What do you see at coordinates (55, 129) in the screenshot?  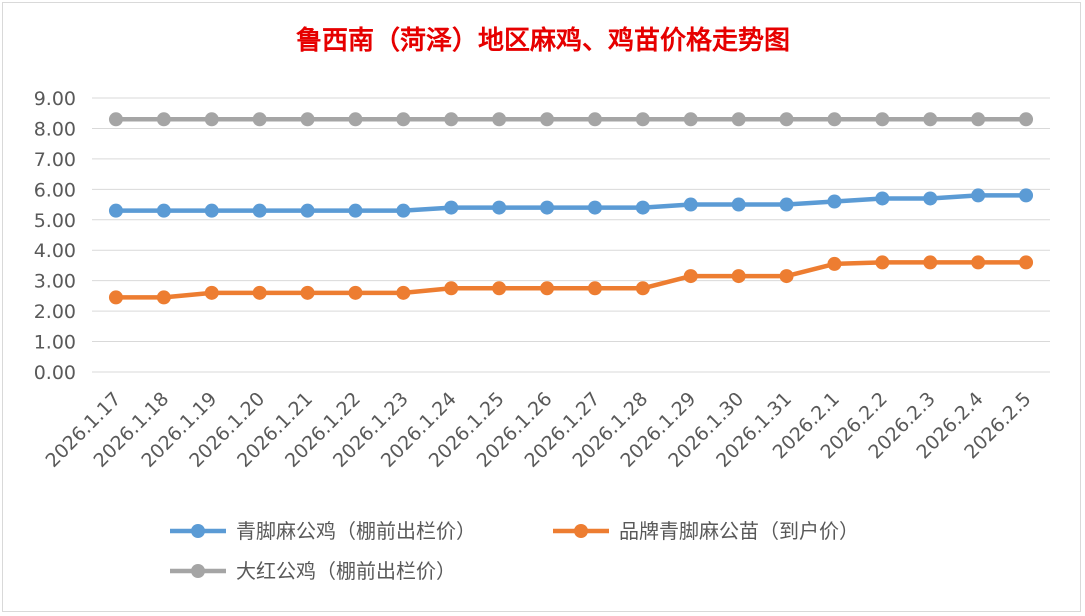 I see `y-tick-label: 8.00` at bounding box center [55, 129].